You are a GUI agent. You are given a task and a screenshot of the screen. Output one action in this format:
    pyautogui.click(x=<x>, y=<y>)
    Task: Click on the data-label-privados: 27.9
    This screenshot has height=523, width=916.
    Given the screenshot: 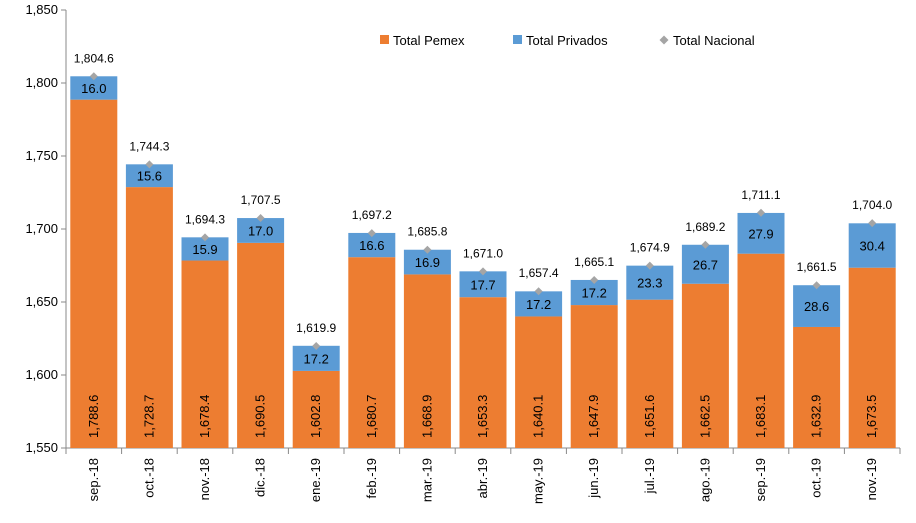 What is the action you would take?
    pyautogui.click(x=760, y=233)
    